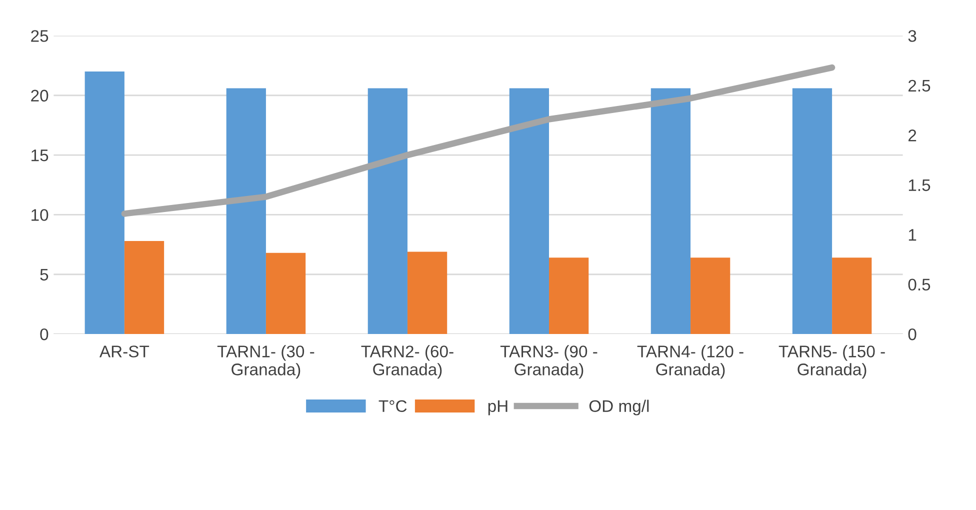  I want to click on y-tick-label: 5, so click(44, 274).